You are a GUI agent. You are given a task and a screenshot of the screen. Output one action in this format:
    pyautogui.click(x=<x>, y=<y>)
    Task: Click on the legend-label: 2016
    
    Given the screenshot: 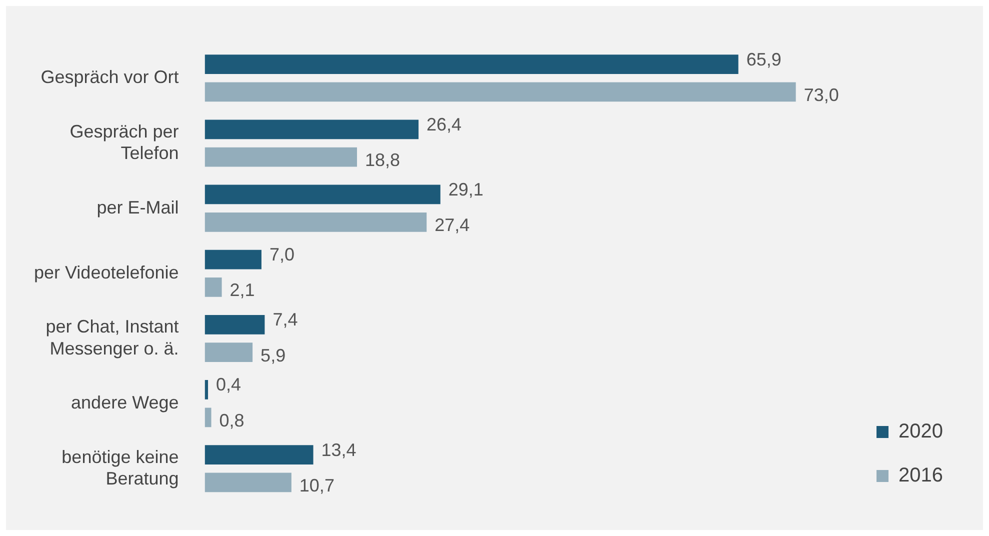 What is the action you would take?
    pyautogui.click(x=921, y=475)
    